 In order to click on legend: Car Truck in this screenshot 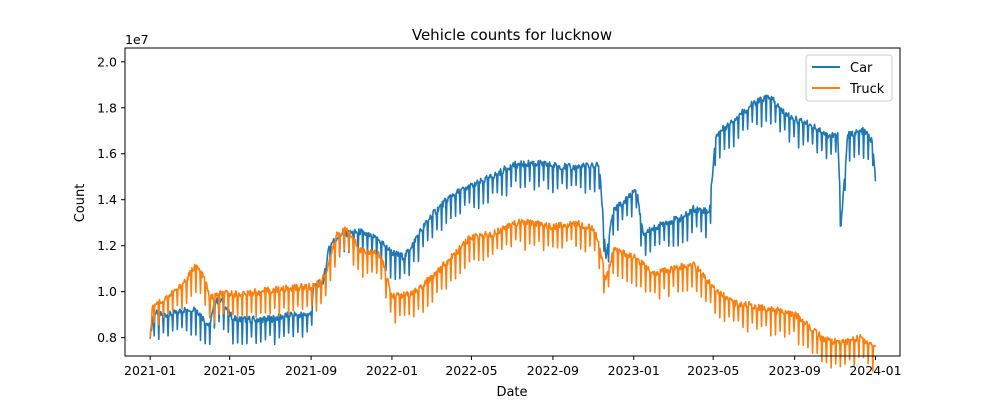, I will do `click(849, 78)`.